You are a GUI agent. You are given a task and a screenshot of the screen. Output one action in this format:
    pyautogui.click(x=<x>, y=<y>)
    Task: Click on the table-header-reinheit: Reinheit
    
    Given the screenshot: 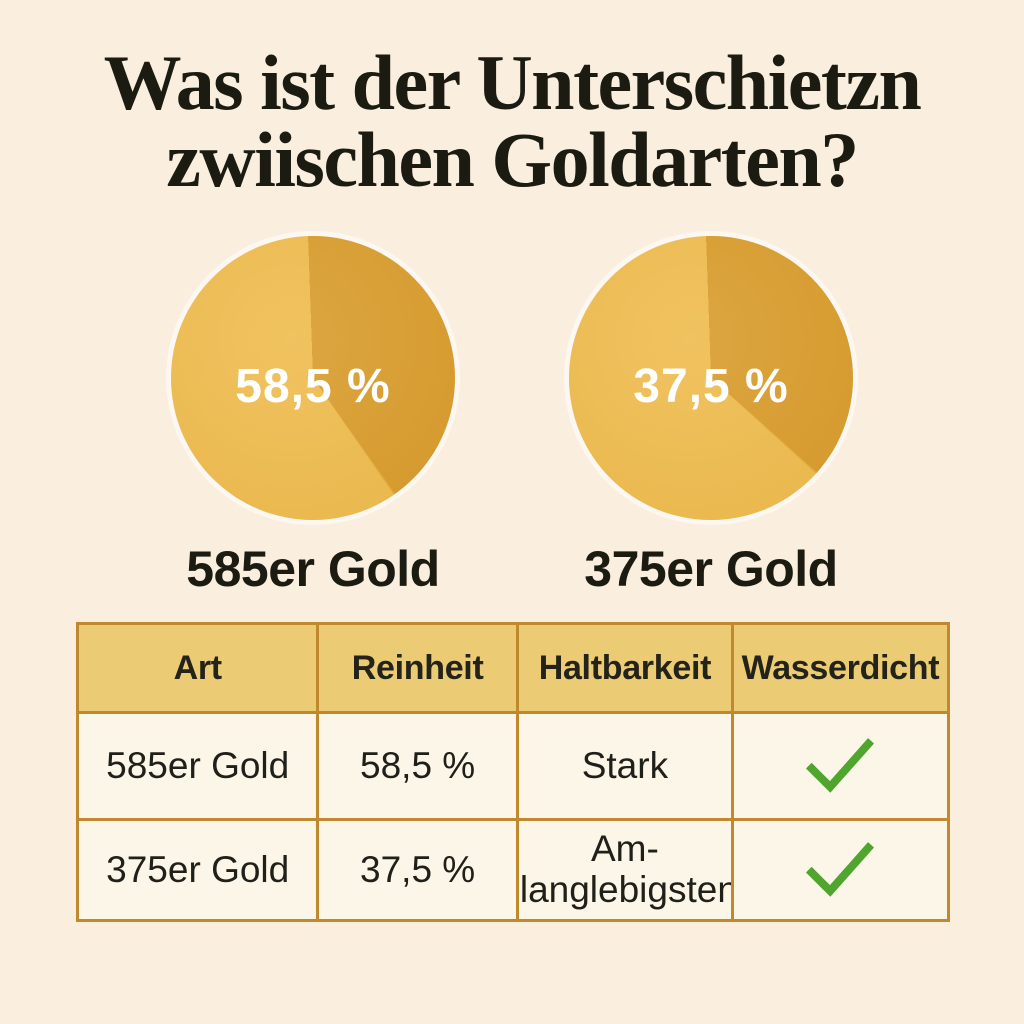 What is the action you would take?
    pyautogui.click(x=417, y=668)
    